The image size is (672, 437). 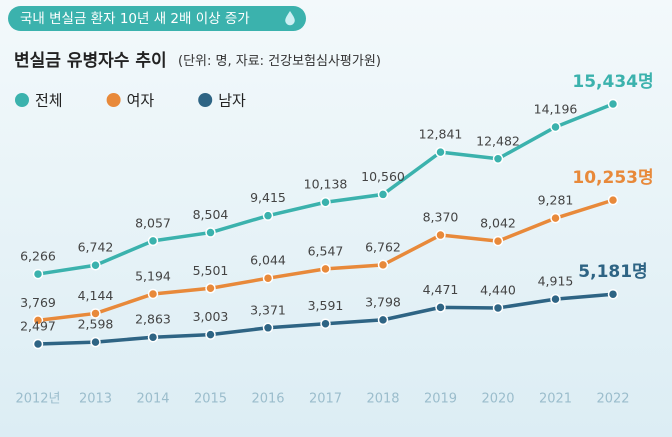 What do you see at coordinates (267, 399) in the screenshot?
I see `x-tick-label: 2016` at bounding box center [267, 399].